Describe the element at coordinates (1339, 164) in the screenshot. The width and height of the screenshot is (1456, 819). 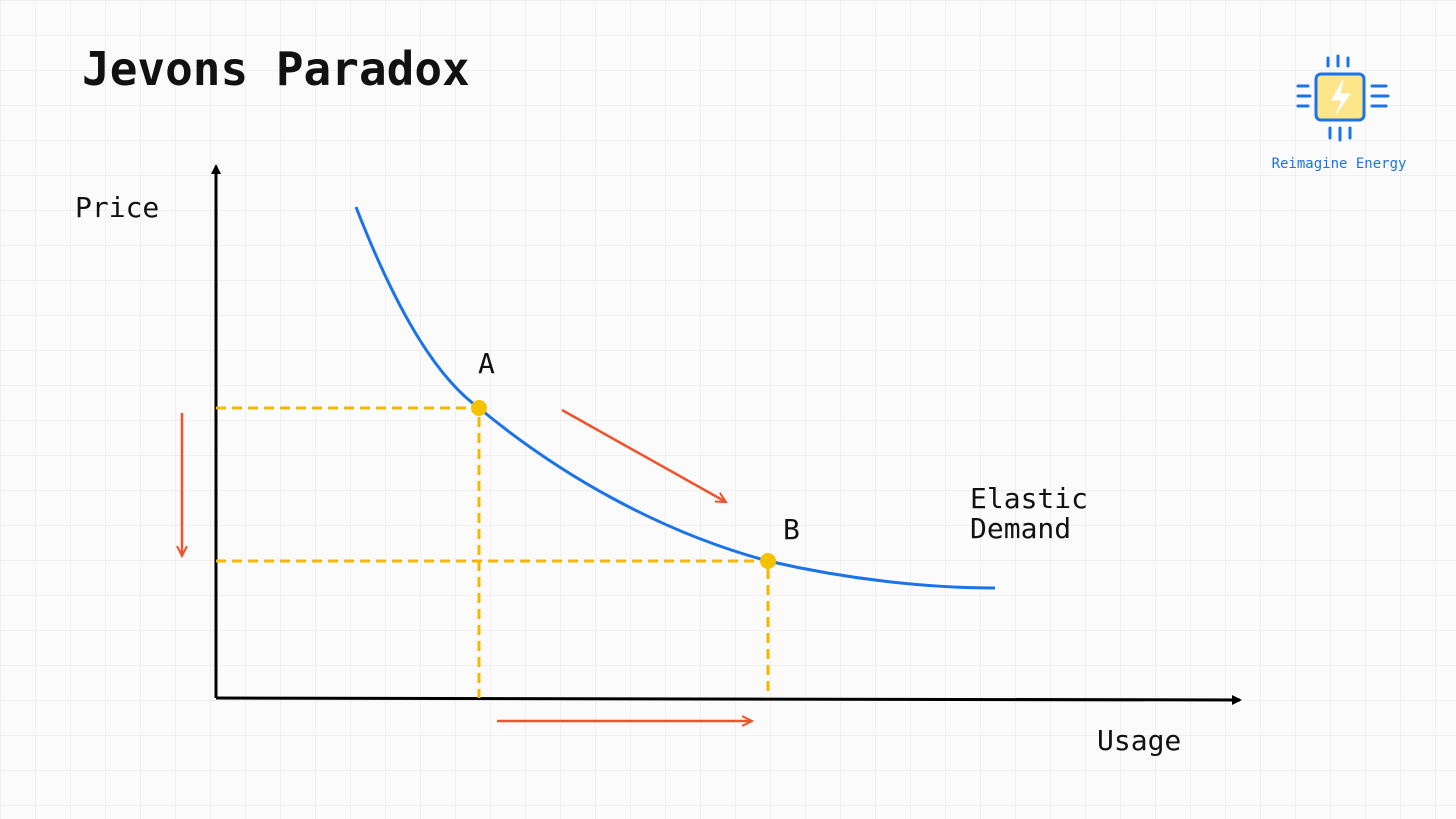
I see `logo-text: Reimagine Energy` at that location.